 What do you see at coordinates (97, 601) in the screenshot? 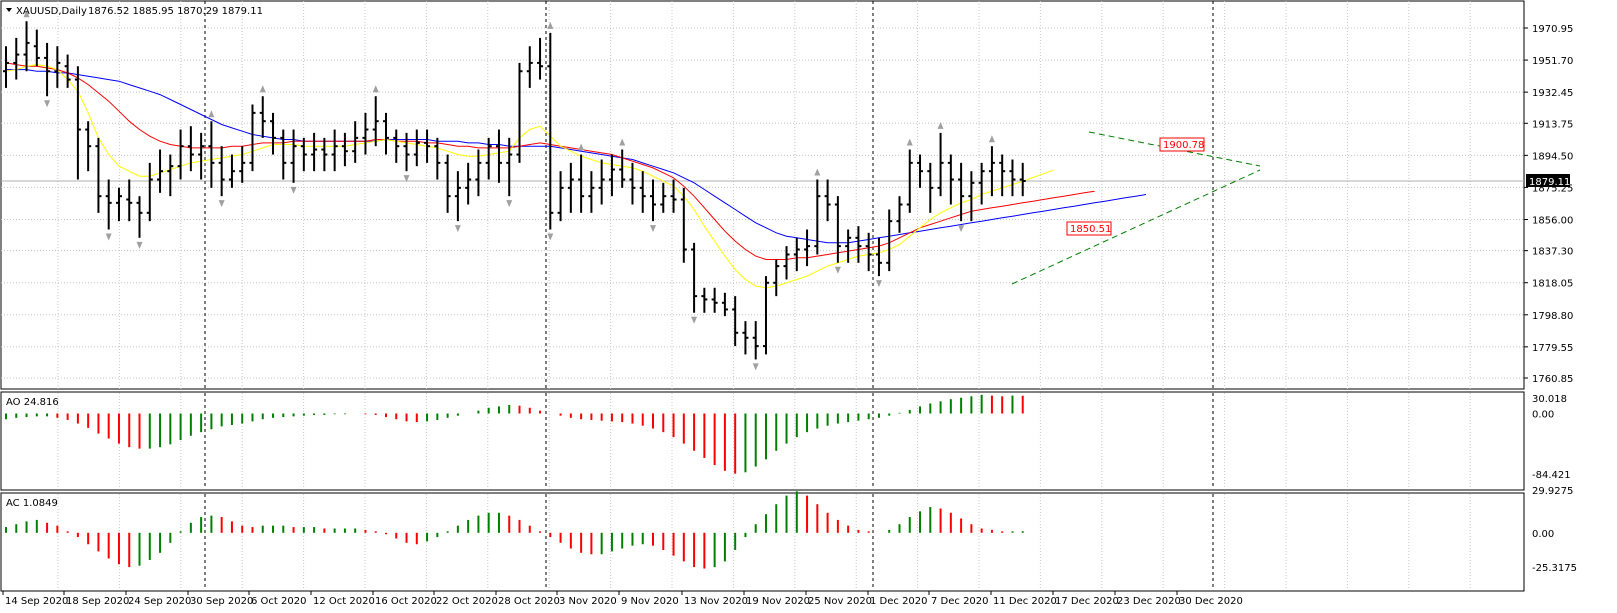
I see `date-tick-label: 18 Sep 2020` at bounding box center [97, 601].